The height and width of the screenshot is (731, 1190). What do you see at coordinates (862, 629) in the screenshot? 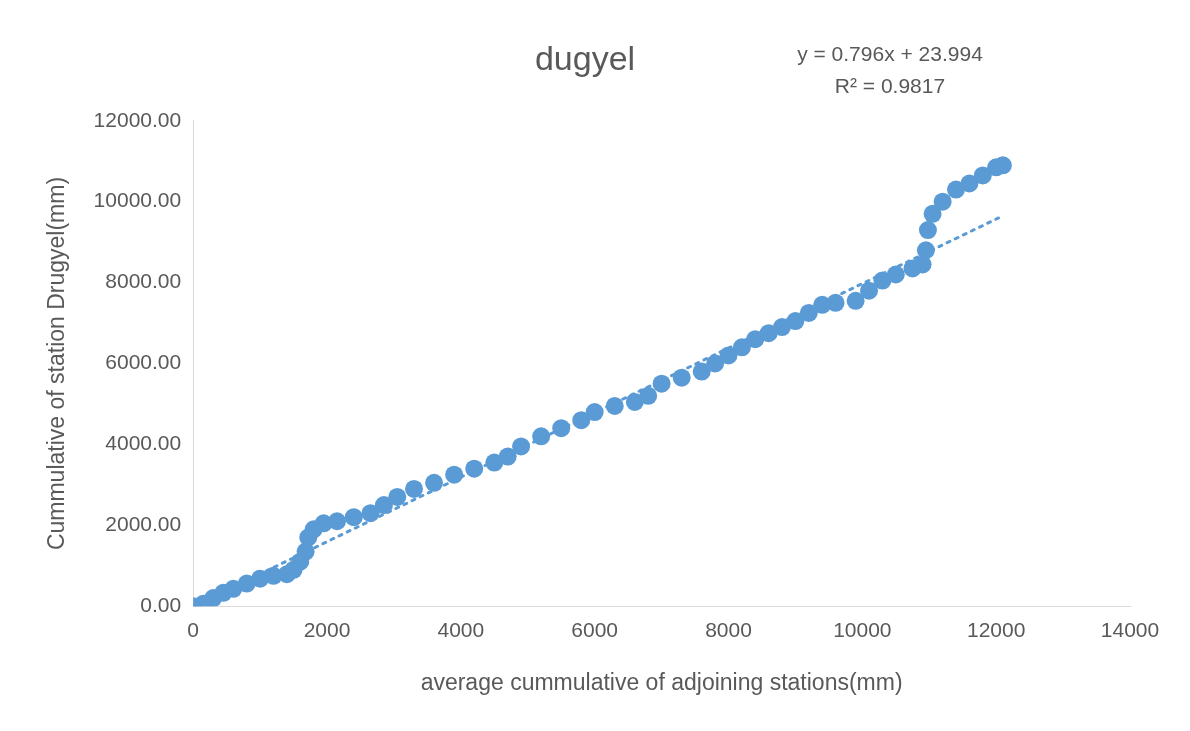
I see `x-tick-label: 10000` at bounding box center [862, 629].